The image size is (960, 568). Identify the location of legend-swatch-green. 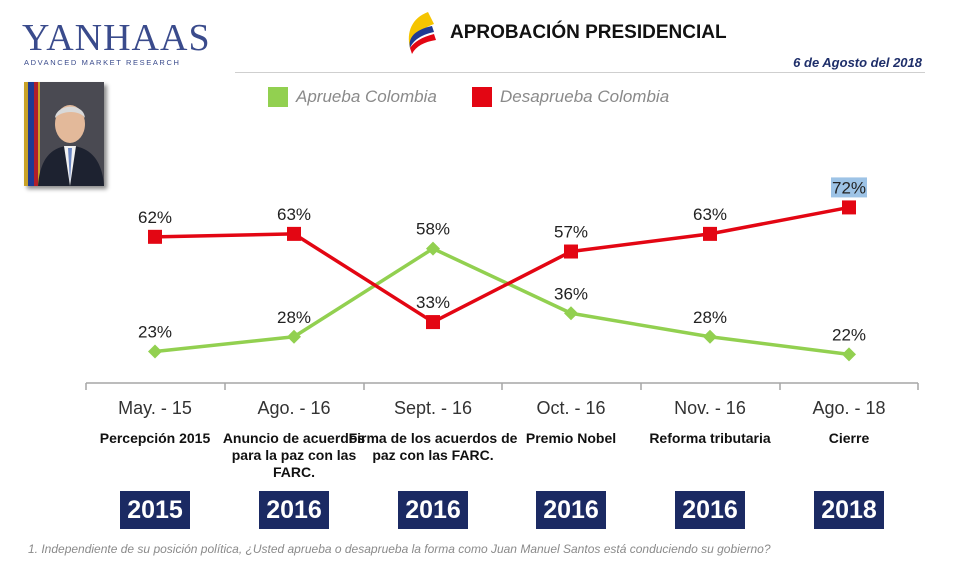
(278, 97).